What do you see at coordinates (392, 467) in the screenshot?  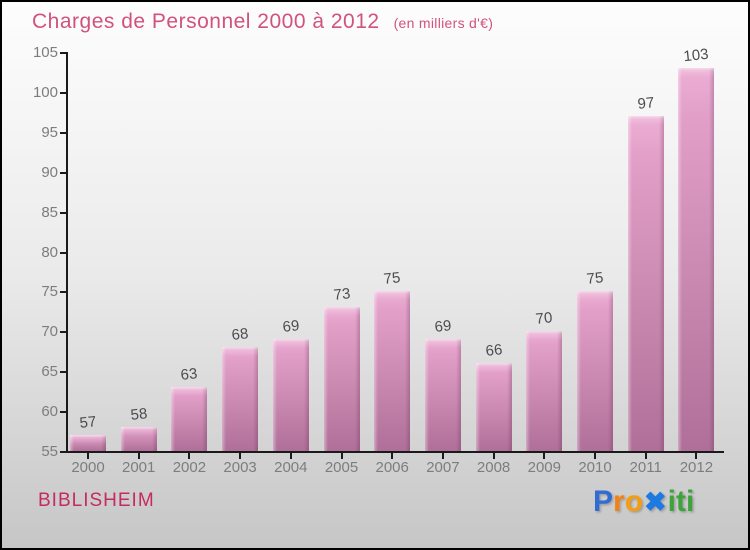 I see `x-tick-label-2006: 2006` at bounding box center [392, 467].